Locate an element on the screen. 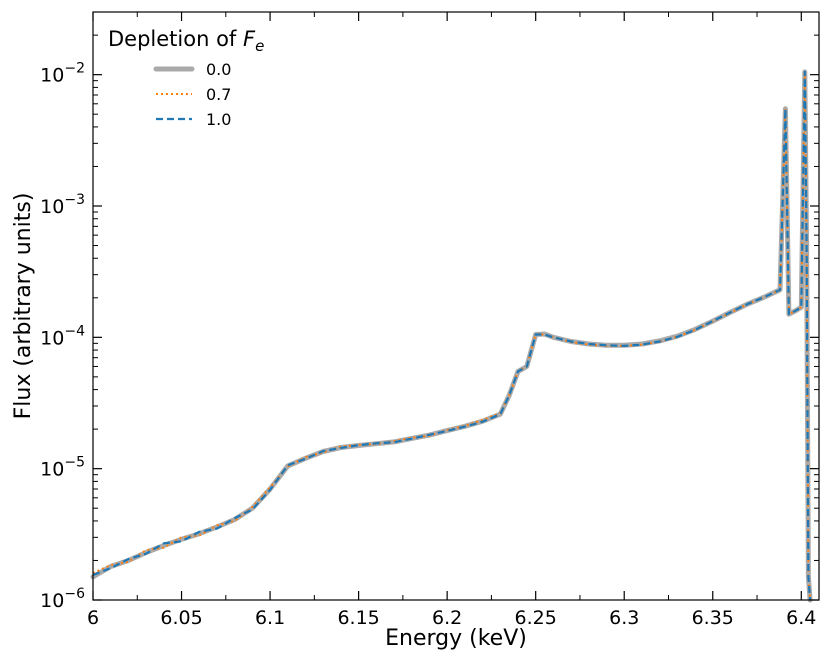 This screenshot has height=664, width=830. y-tick-label: 10⁻⁶ is located at coordinates (62, 599).